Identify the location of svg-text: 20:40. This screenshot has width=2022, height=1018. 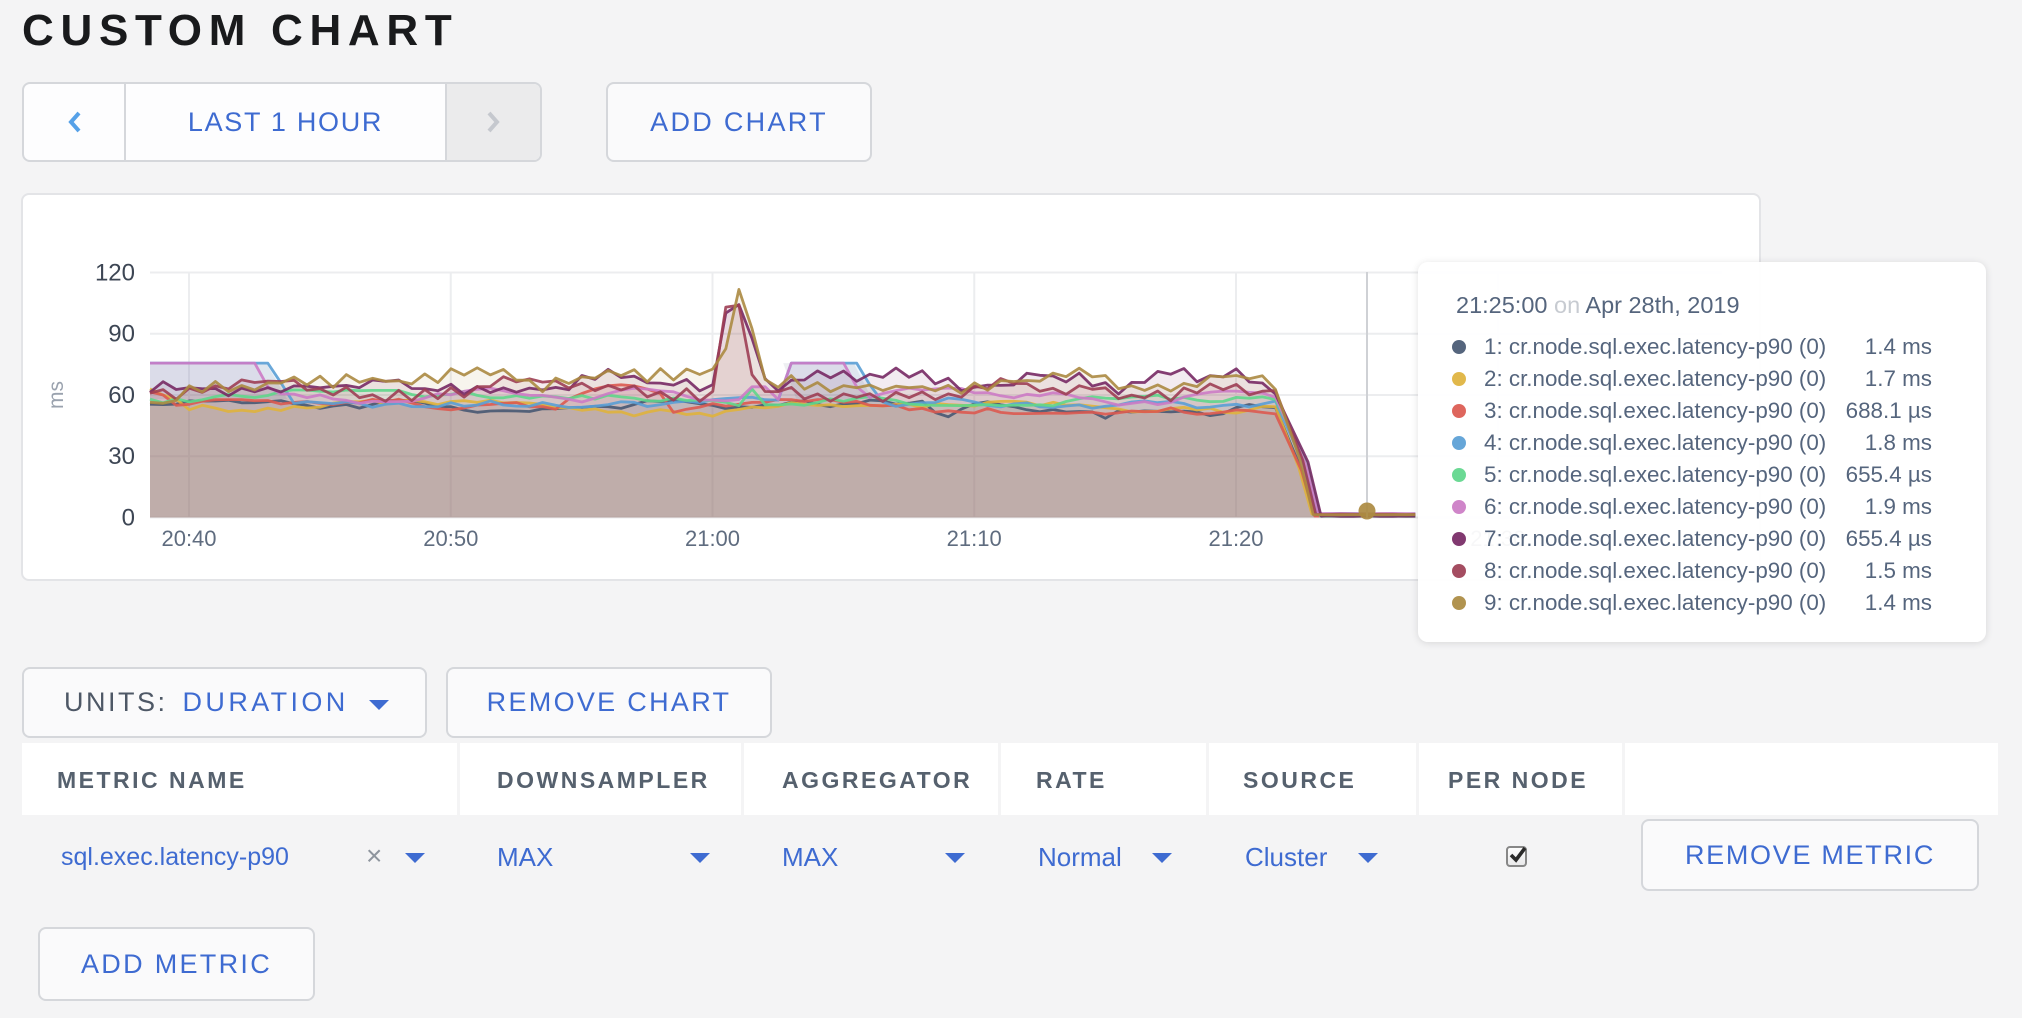
(188, 538).